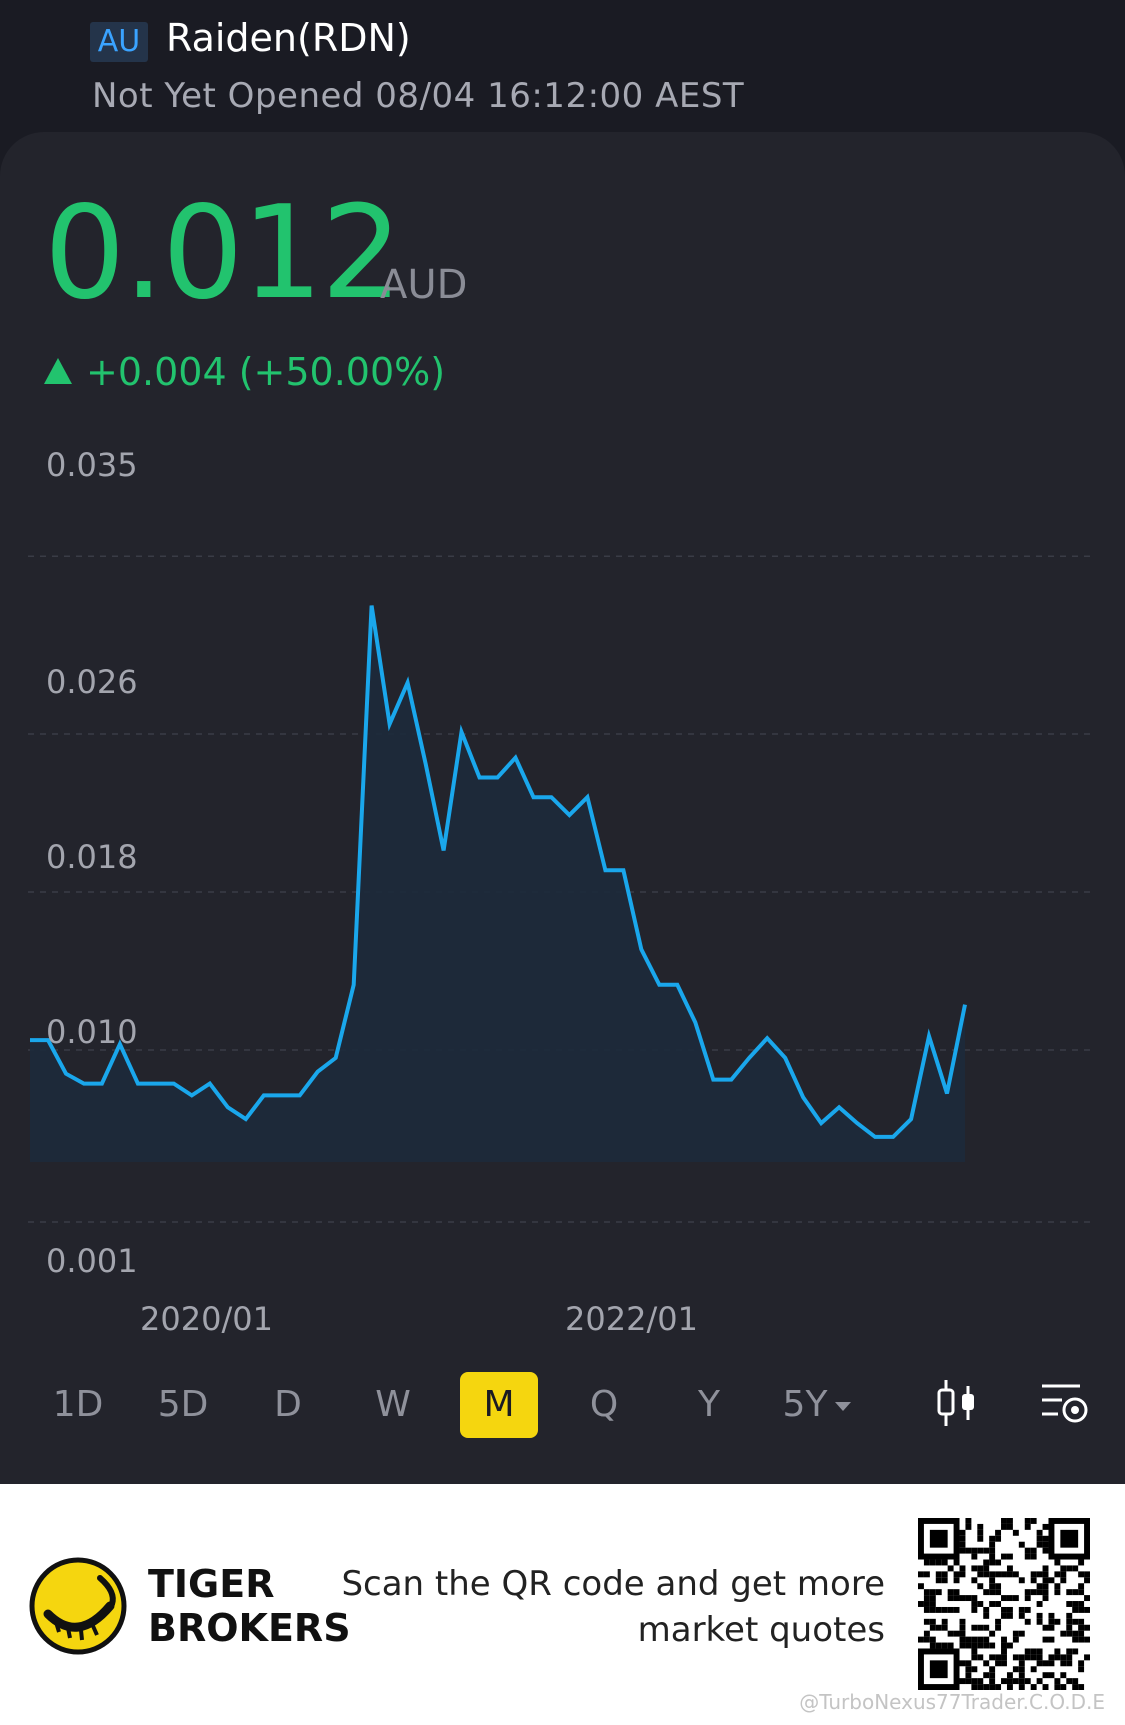 The width and height of the screenshot is (1125, 1725). Describe the element at coordinates (613, 1584) in the screenshot. I see `promo-text-line1: Scan the QR code and get more` at that location.